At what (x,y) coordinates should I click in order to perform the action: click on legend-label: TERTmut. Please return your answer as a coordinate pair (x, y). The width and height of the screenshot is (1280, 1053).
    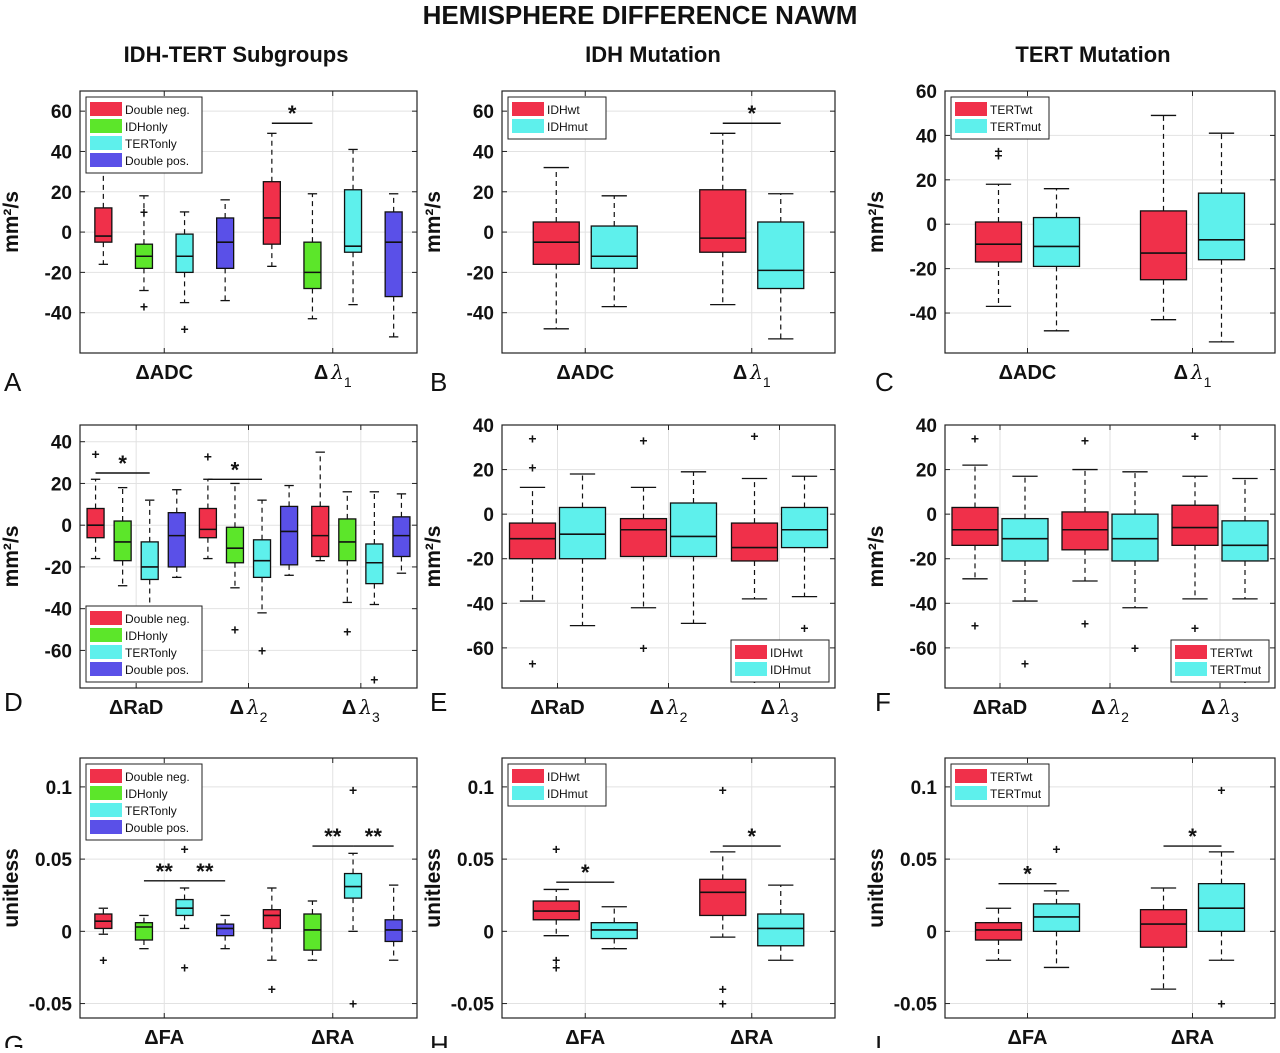
    Looking at the image, I should click on (1236, 670).